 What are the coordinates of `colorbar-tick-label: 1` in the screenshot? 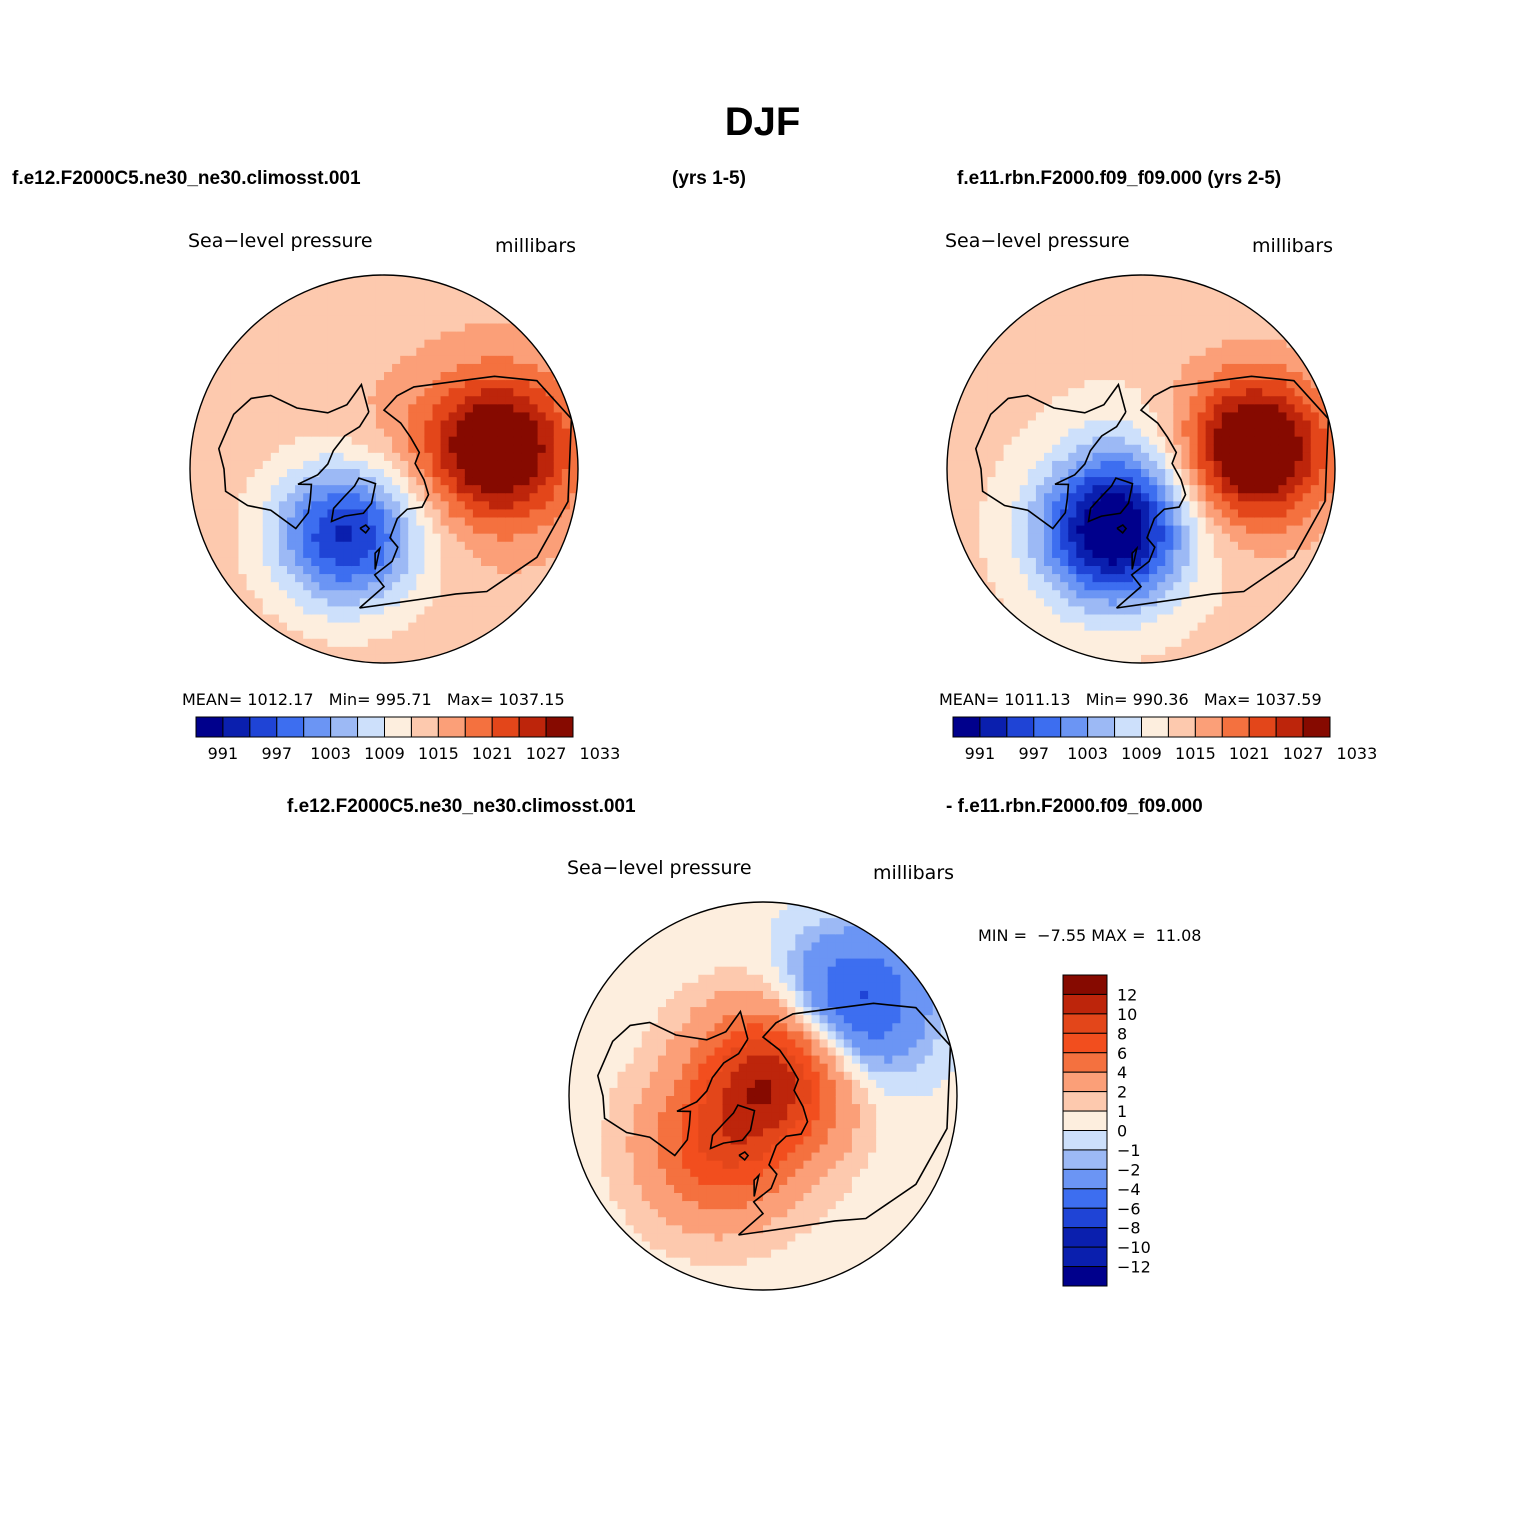 It's located at (1122, 1111).